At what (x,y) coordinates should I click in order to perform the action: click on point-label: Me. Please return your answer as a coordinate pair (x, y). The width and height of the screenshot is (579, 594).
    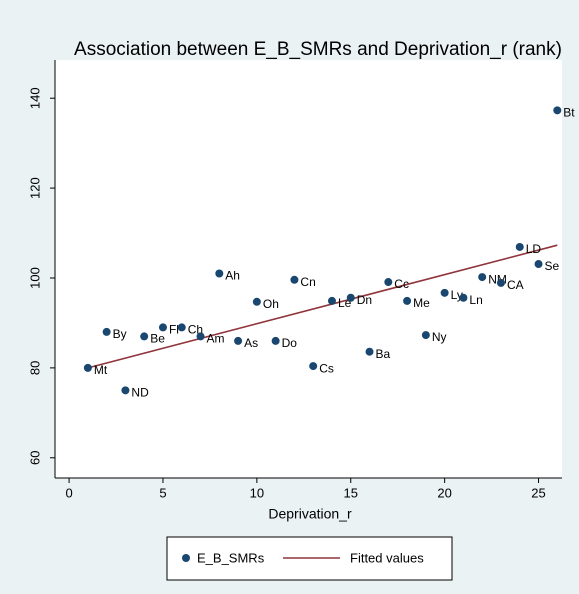
    Looking at the image, I should click on (421, 303).